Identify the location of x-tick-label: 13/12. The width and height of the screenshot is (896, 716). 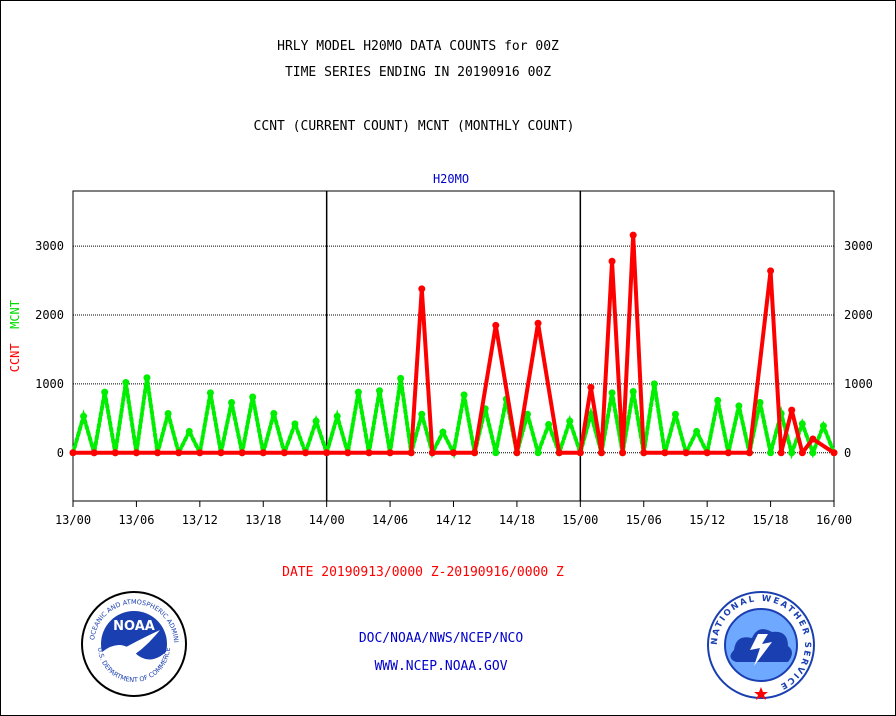
(200, 520).